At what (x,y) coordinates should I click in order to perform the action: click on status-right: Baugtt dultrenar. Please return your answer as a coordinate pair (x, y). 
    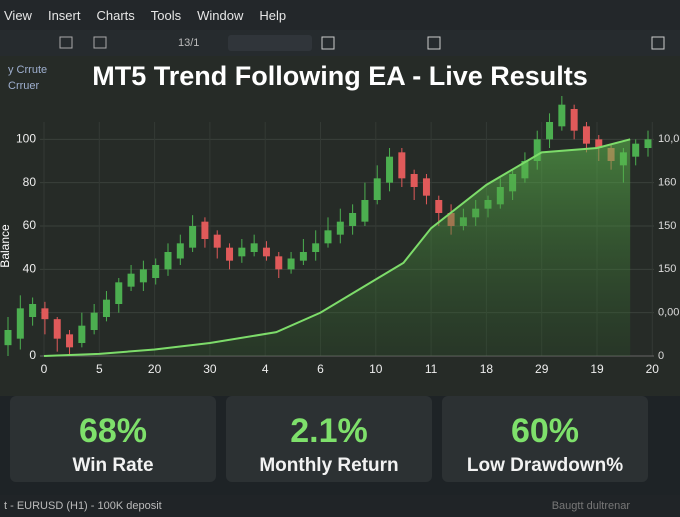
    Looking at the image, I should click on (590, 506).